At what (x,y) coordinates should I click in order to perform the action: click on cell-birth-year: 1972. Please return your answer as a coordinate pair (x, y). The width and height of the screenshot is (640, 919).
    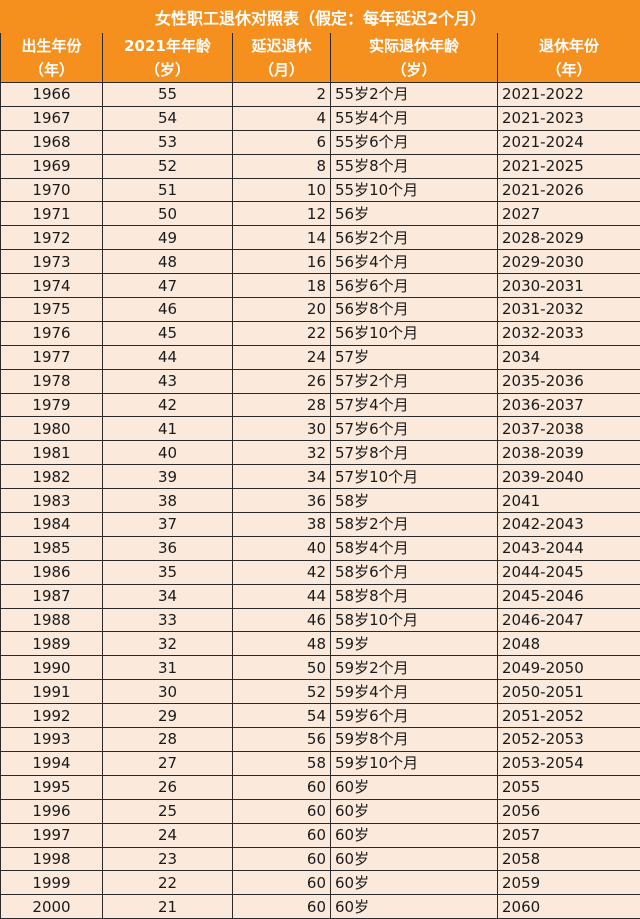
    Looking at the image, I should click on (52, 238).